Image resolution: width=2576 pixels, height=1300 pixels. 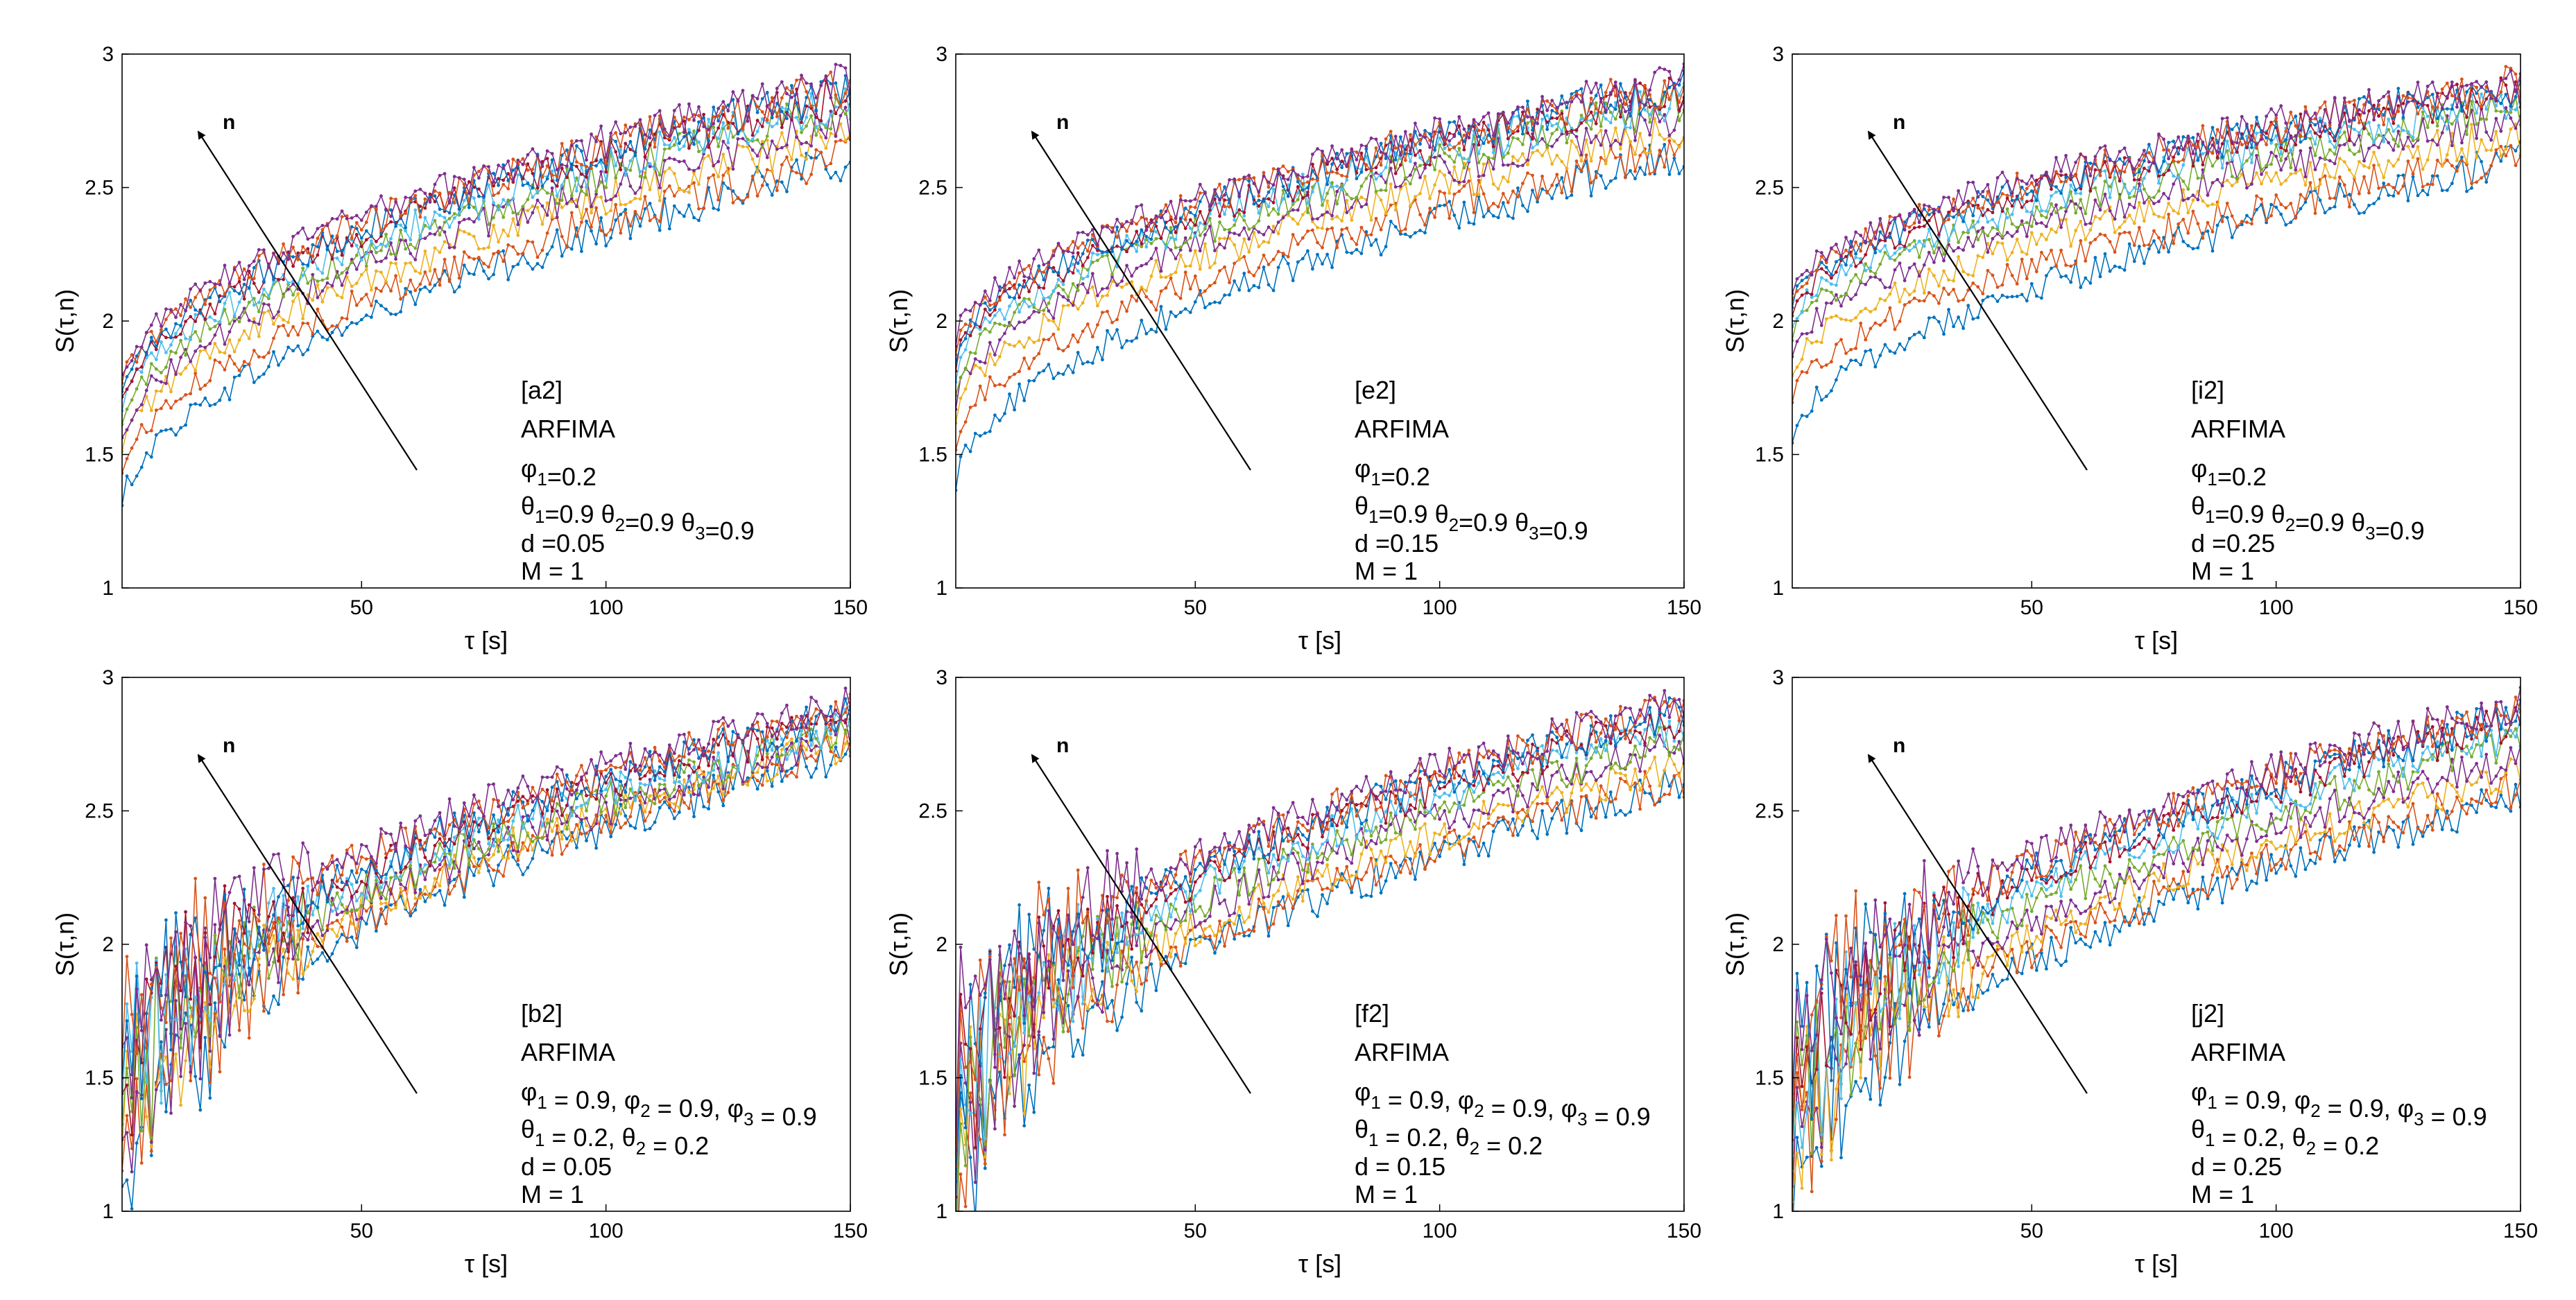 I want to click on annotation-line: φ1=0.2, so click(x=1392, y=473).